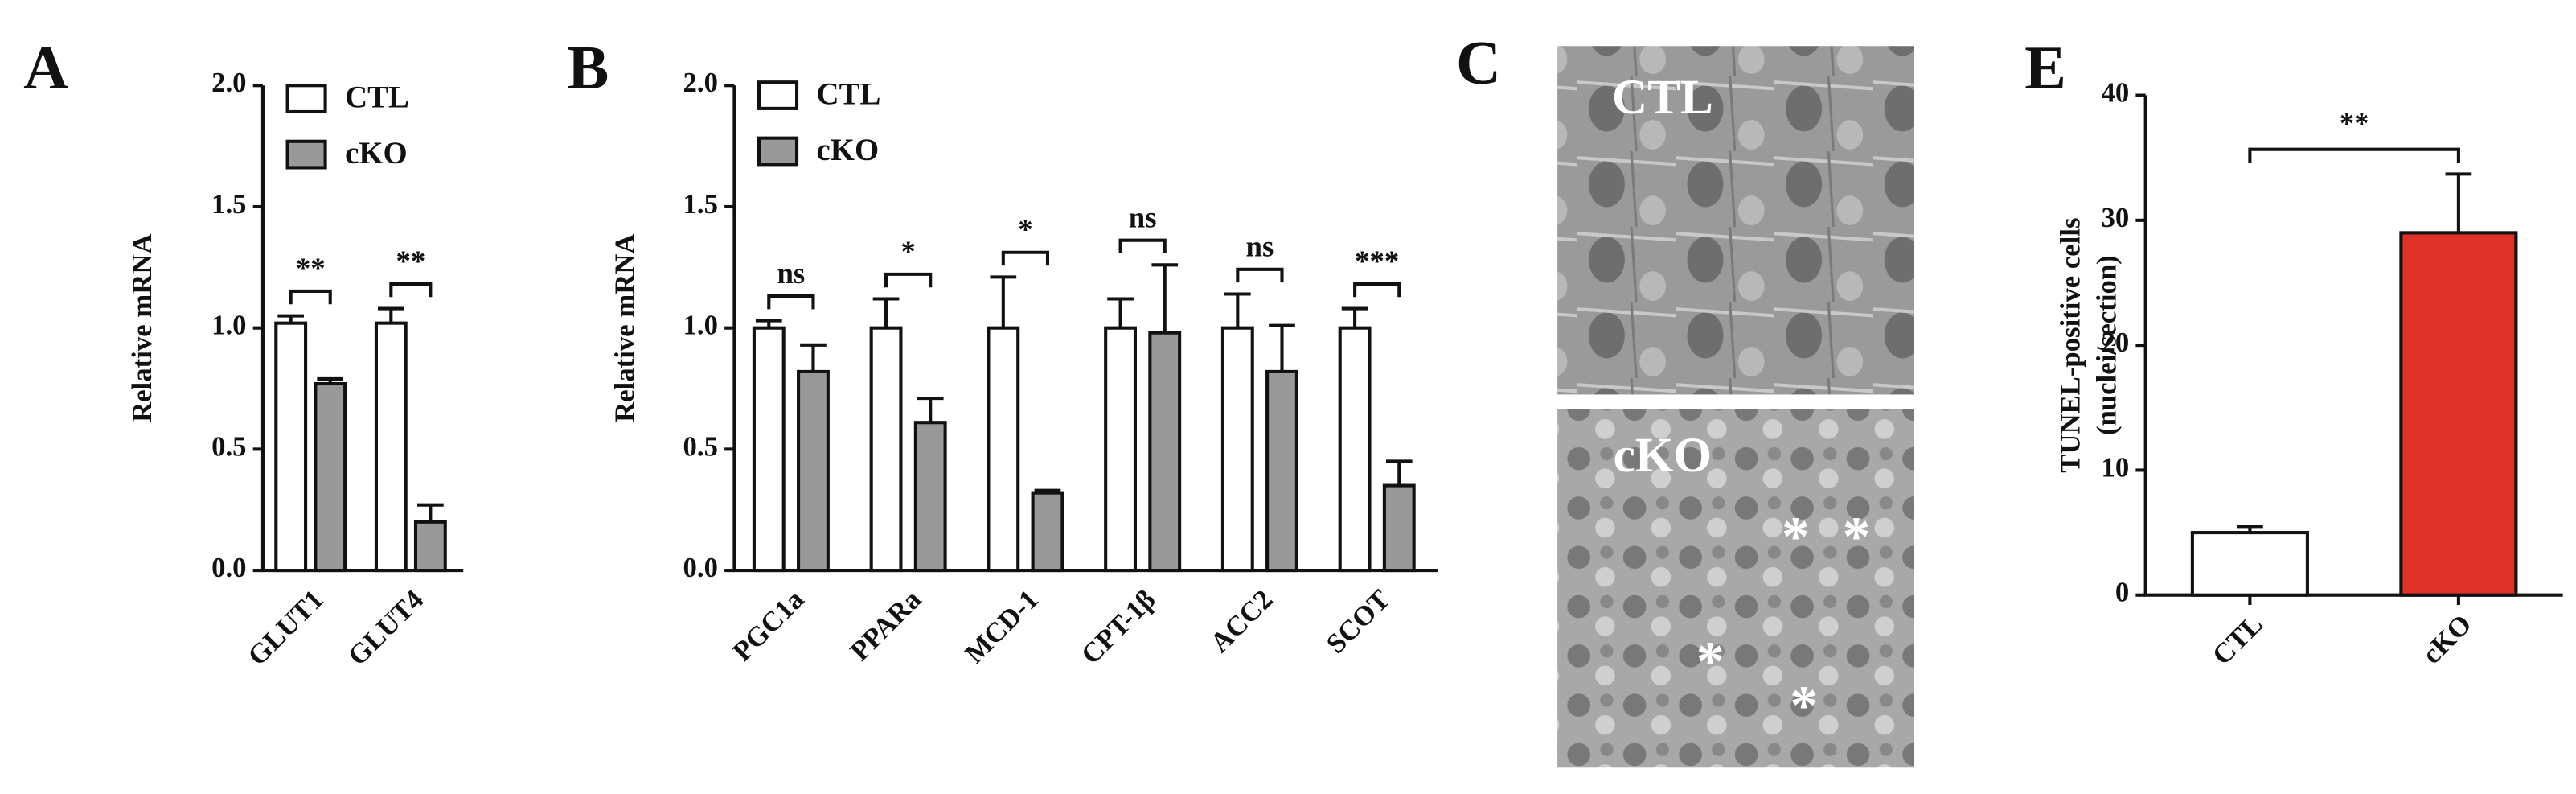 This screenshot has height=794, width=2576. What do you see at coordinates (1663, 455) in the screenshot?
I see `image-label: cKO` at bounding box center [1663, 455].